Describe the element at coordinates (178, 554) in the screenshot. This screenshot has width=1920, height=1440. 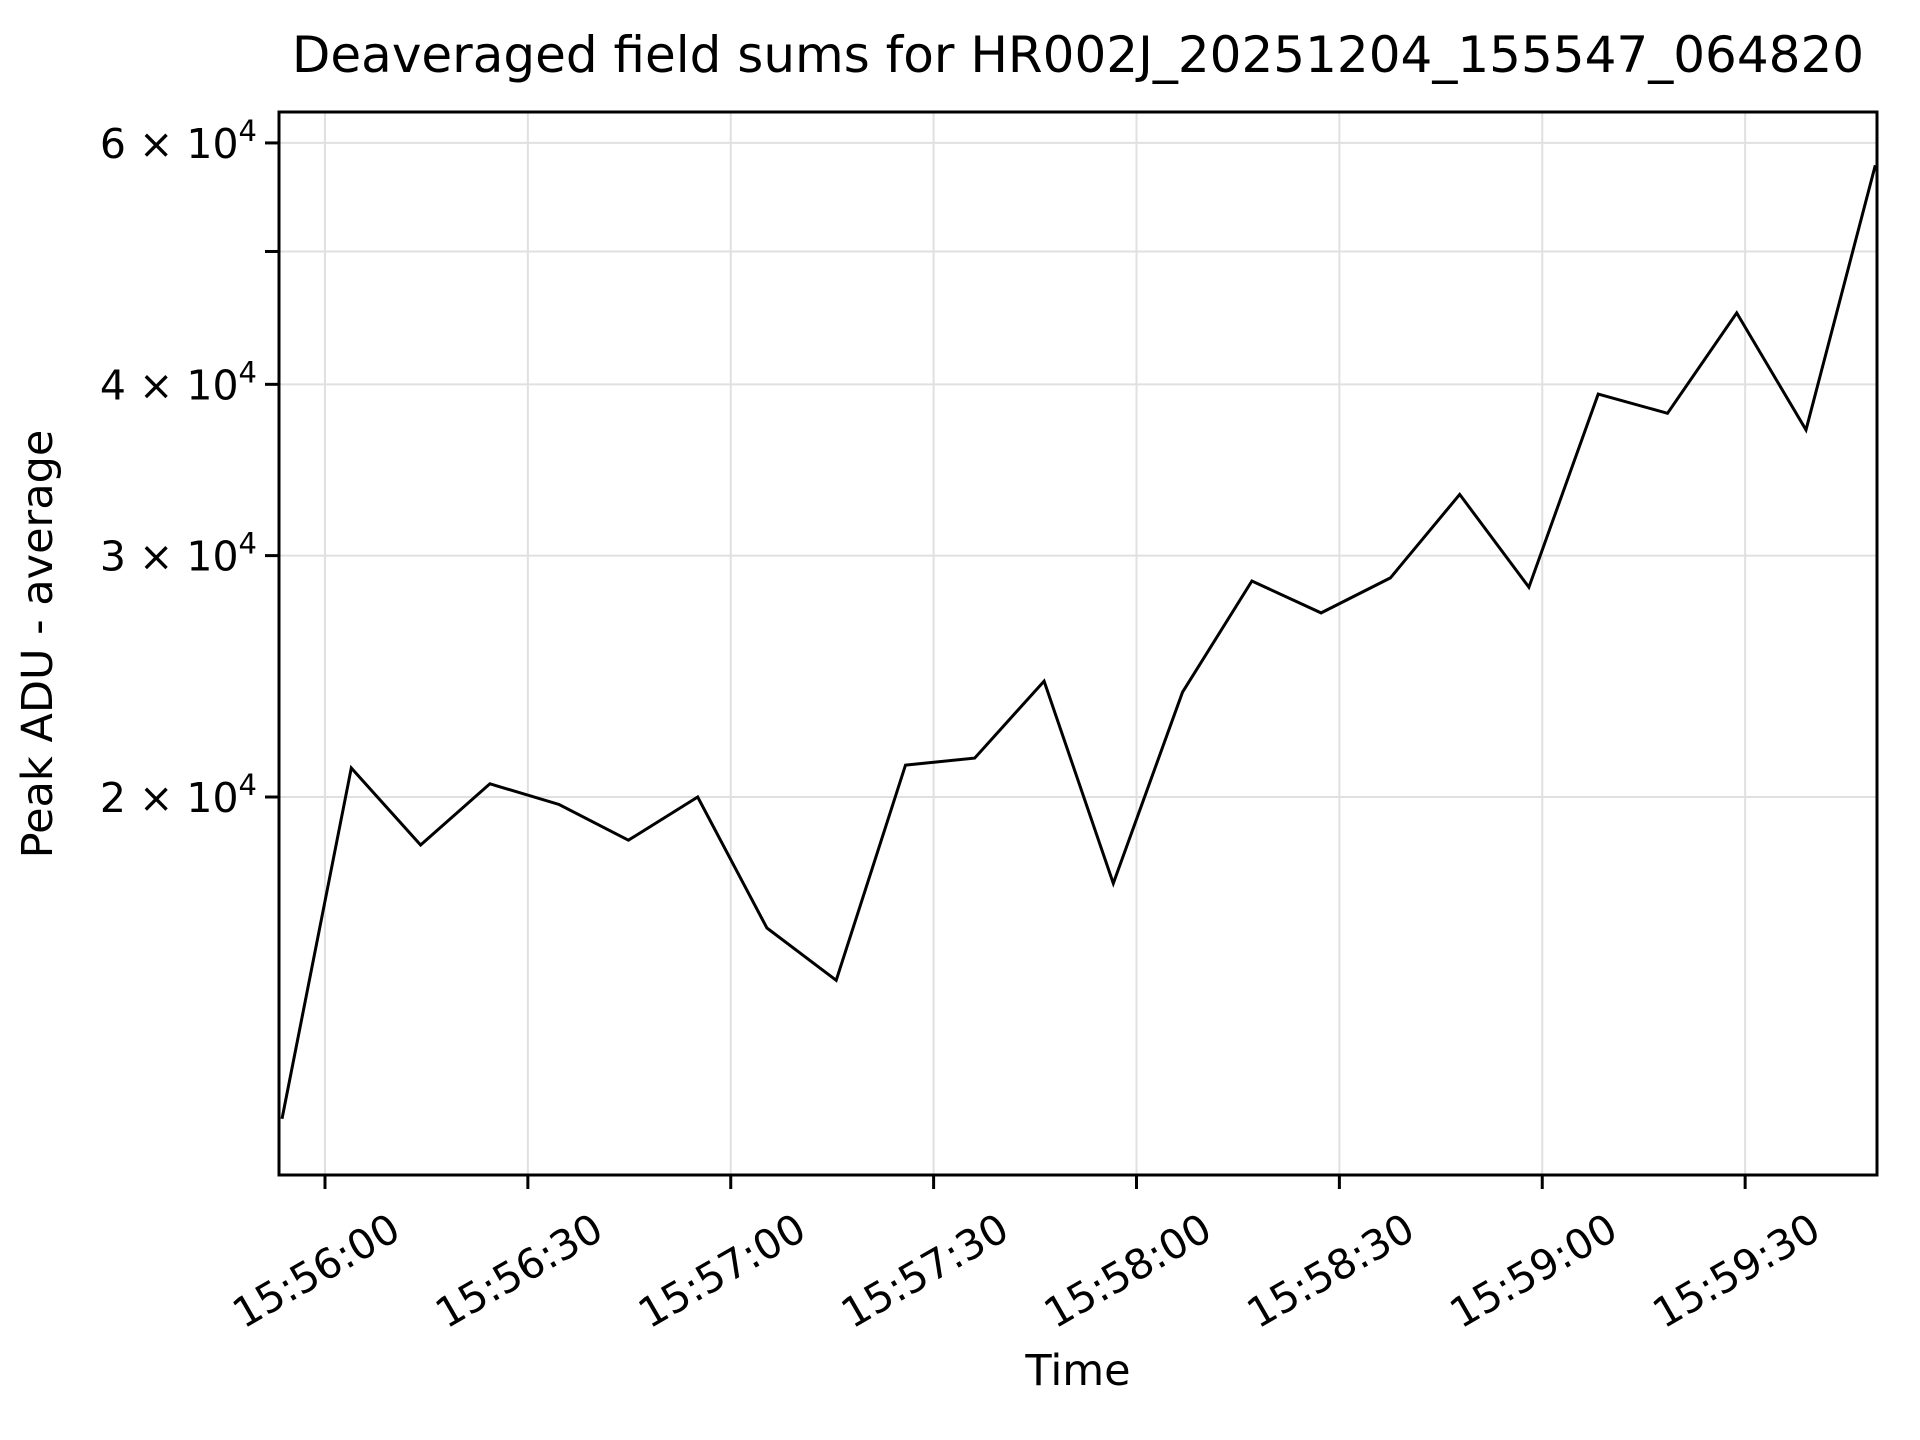
I see `y-tick-label: 3 × 104` at that location.